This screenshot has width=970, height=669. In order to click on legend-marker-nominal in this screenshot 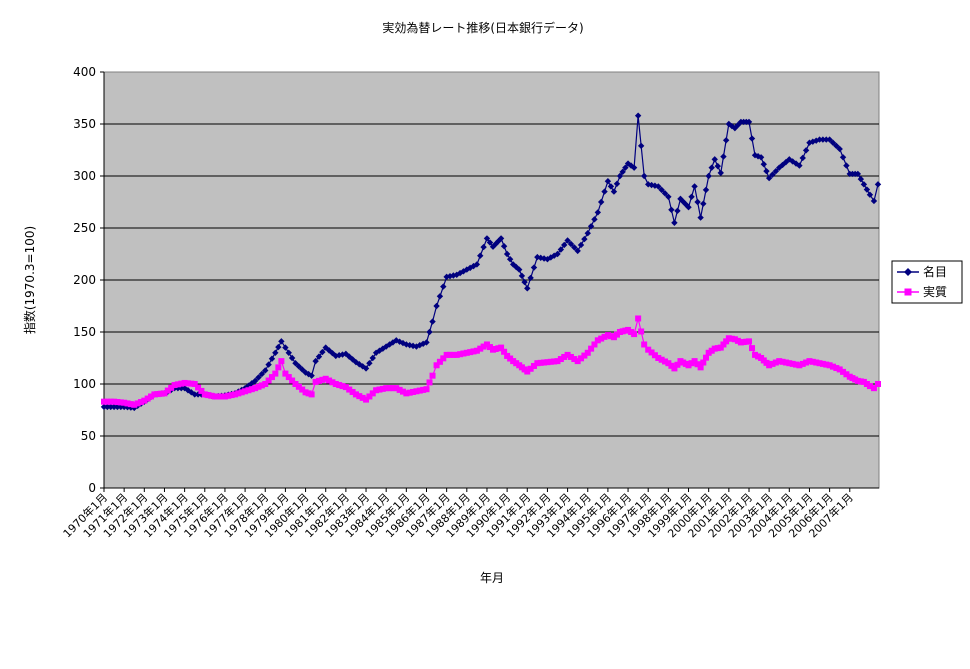, I will do `click(908, 272)`.